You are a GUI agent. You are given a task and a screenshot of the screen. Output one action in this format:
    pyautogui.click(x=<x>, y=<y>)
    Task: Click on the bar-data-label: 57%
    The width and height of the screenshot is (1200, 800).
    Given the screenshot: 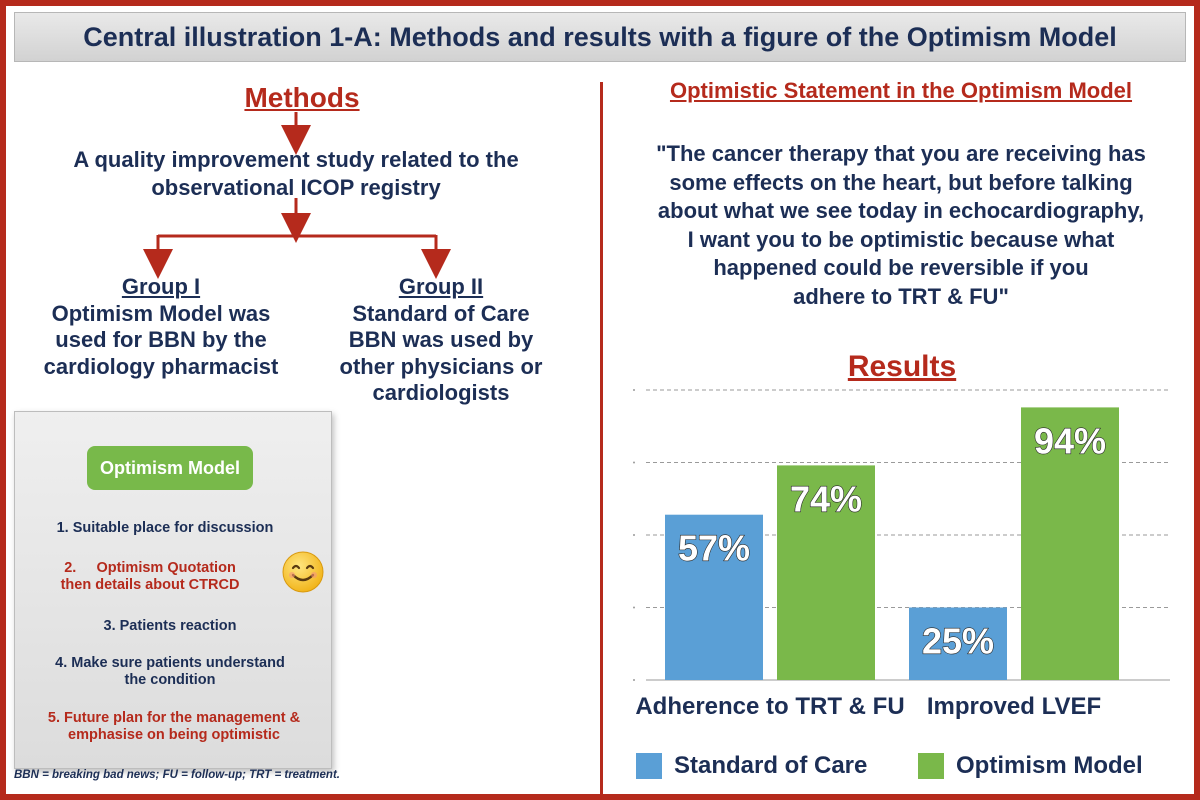 What is the action you would take?
    pyautogui.click(x=714, y=548)
    